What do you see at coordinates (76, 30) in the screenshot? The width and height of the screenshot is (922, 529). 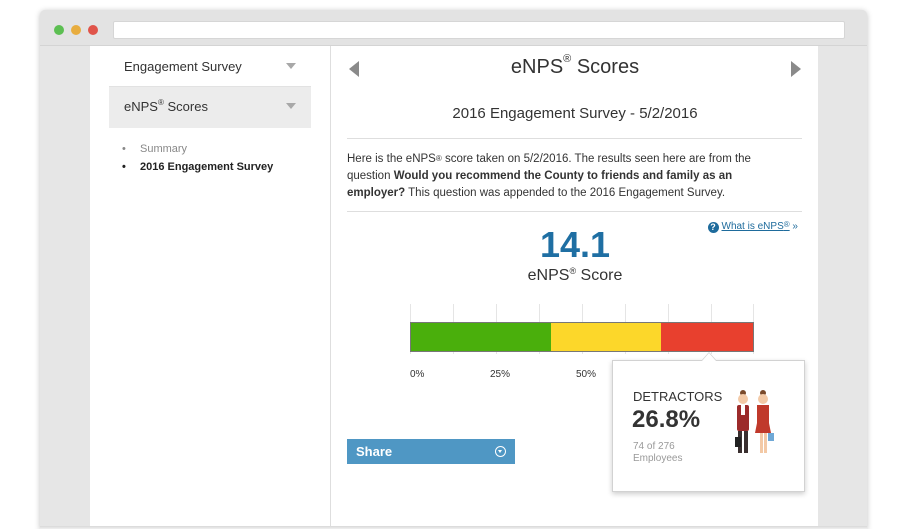 I see `window-minimize-button` at bounding box center [76, 30].